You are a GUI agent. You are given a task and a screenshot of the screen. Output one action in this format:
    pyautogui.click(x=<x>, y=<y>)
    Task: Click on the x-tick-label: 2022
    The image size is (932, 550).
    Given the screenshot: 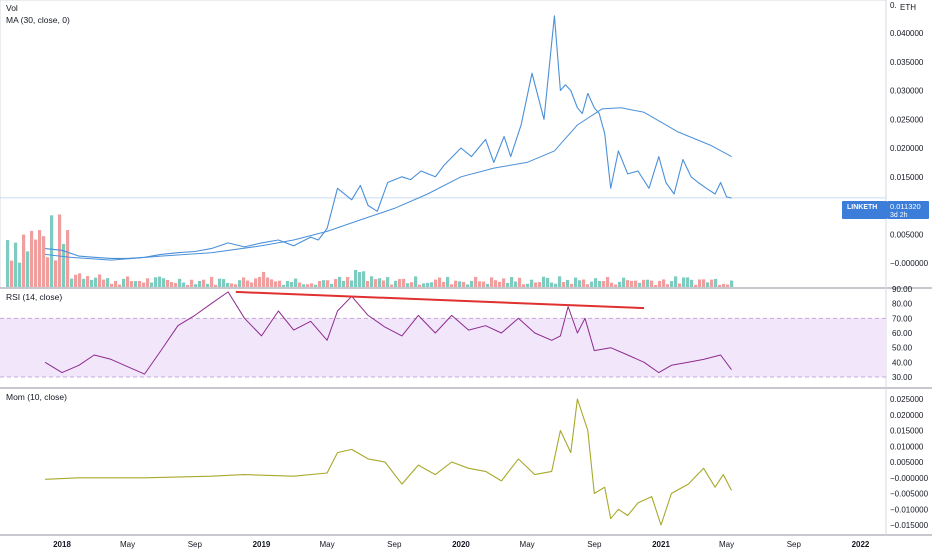 What is the action you would take?
    pyautogui.click(x=861, y=544)
    